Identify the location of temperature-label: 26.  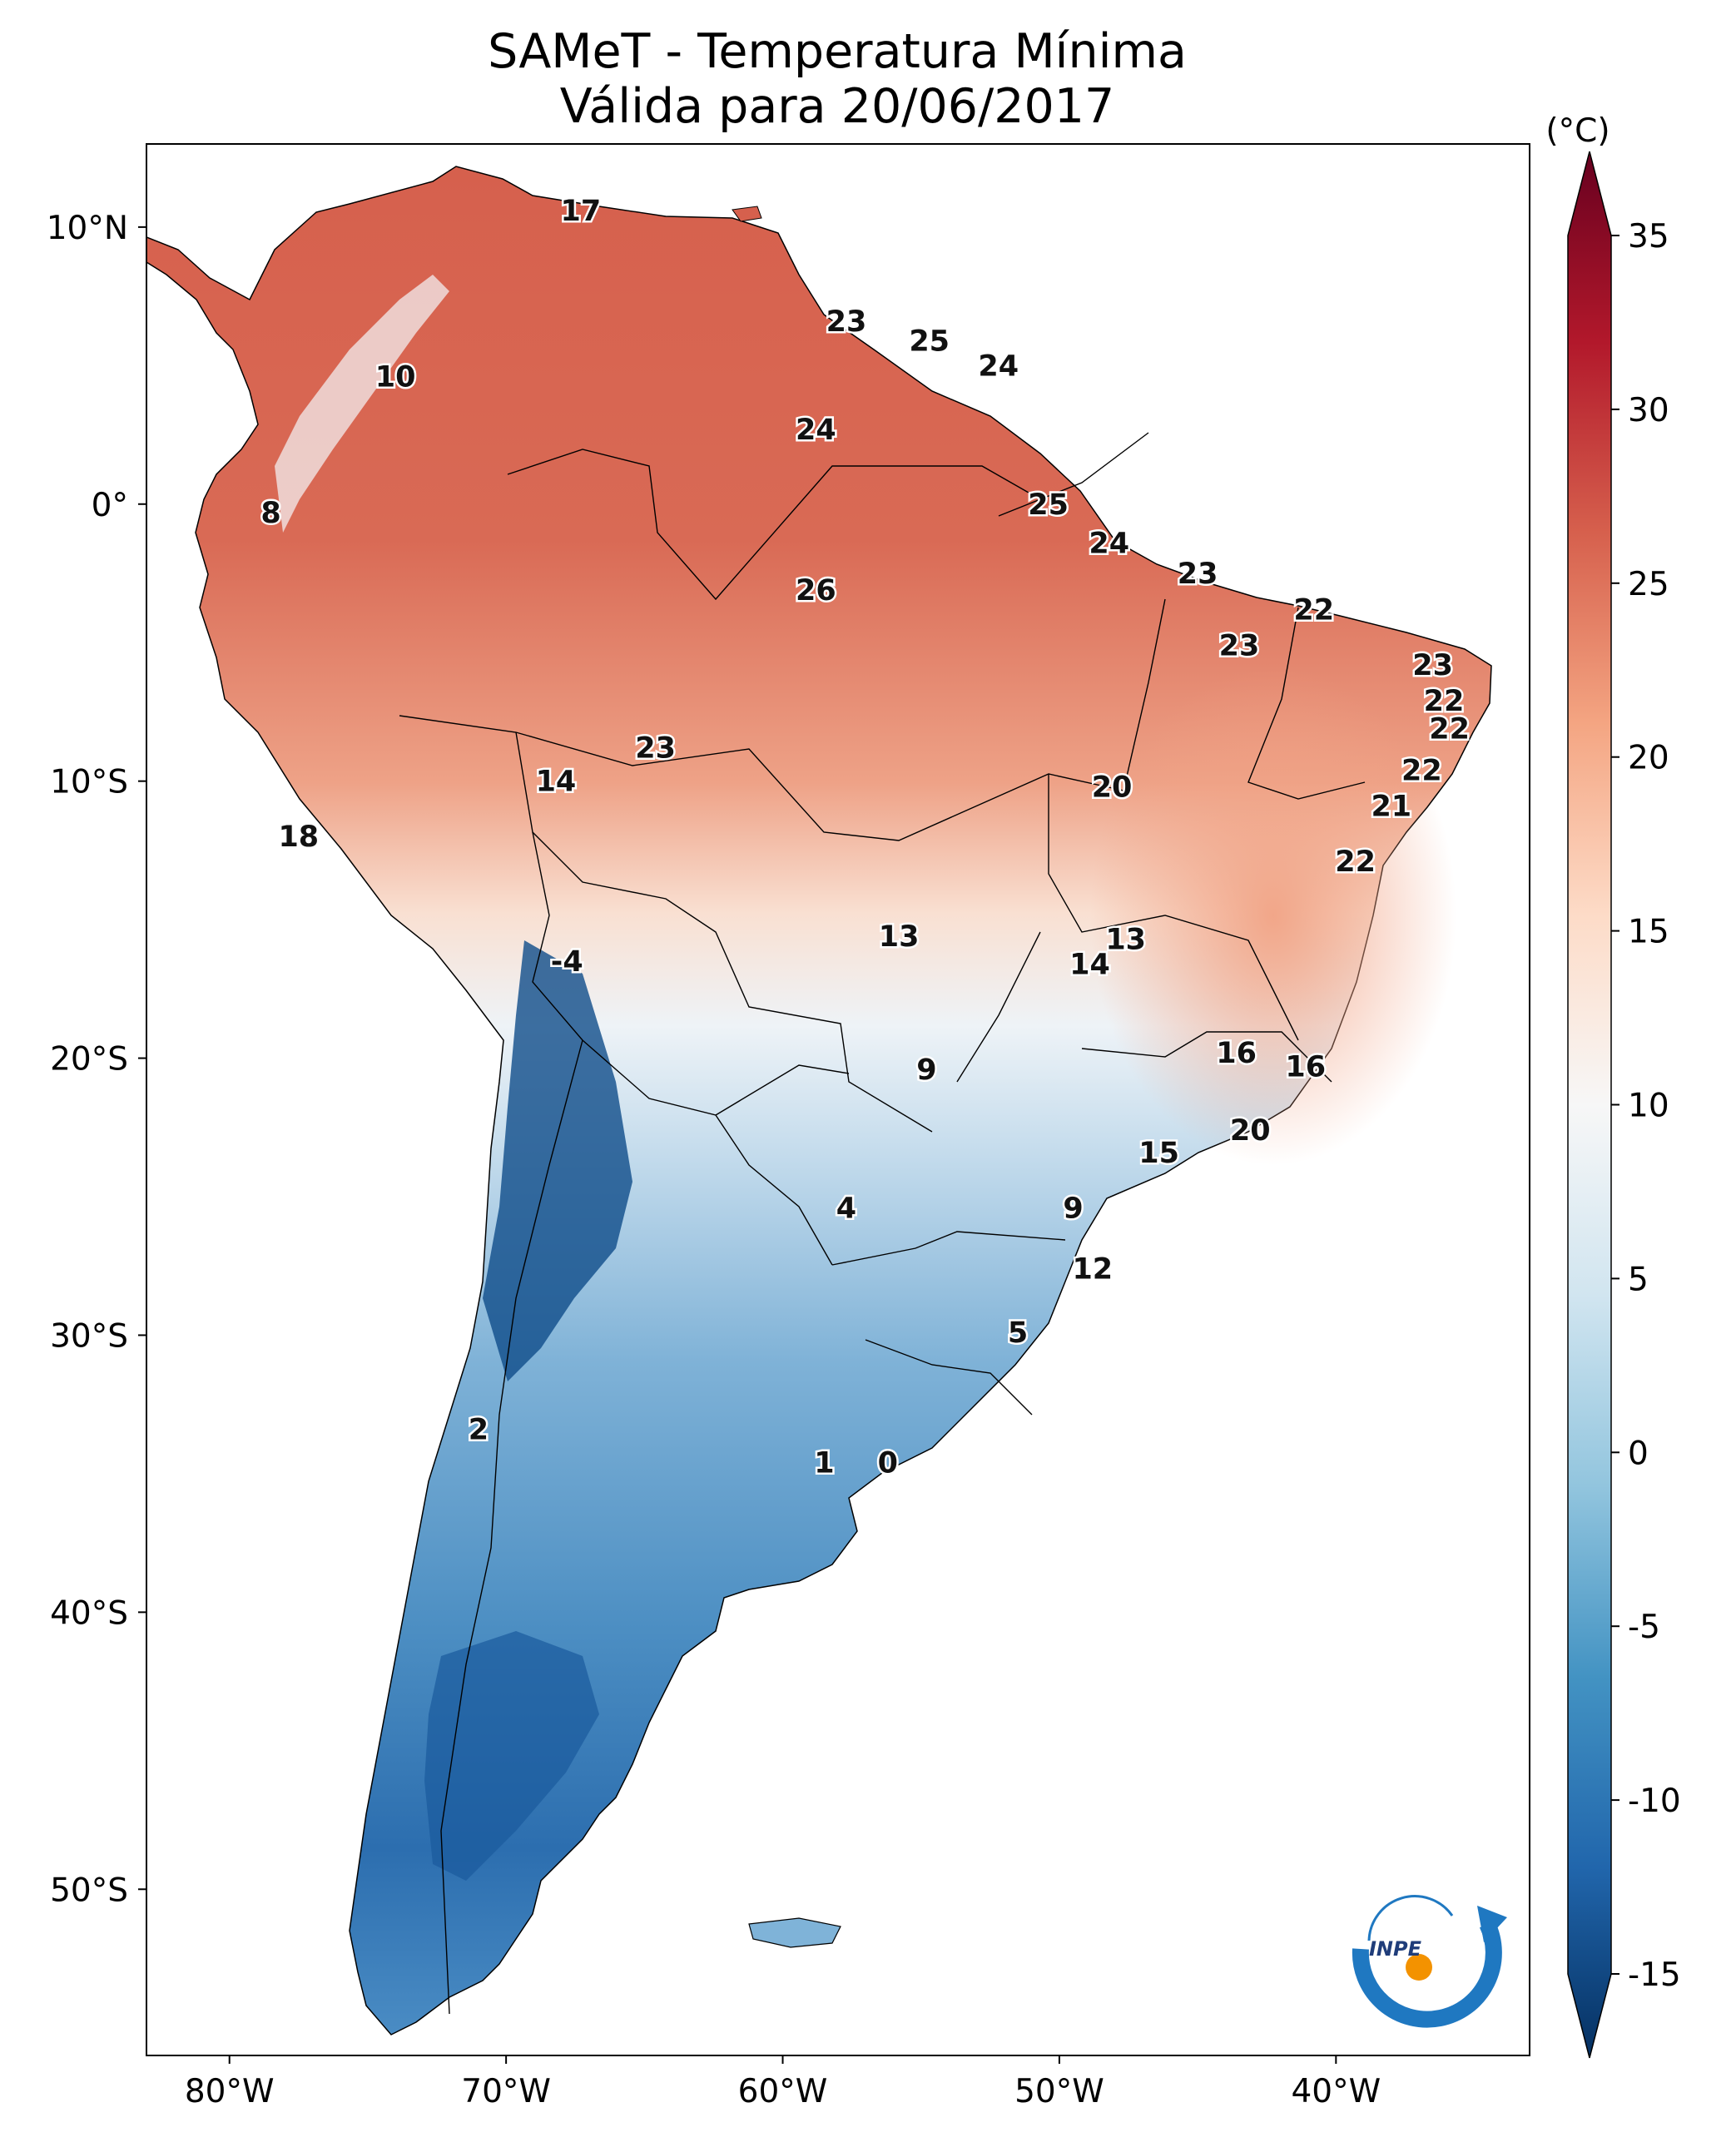
(816, 590).